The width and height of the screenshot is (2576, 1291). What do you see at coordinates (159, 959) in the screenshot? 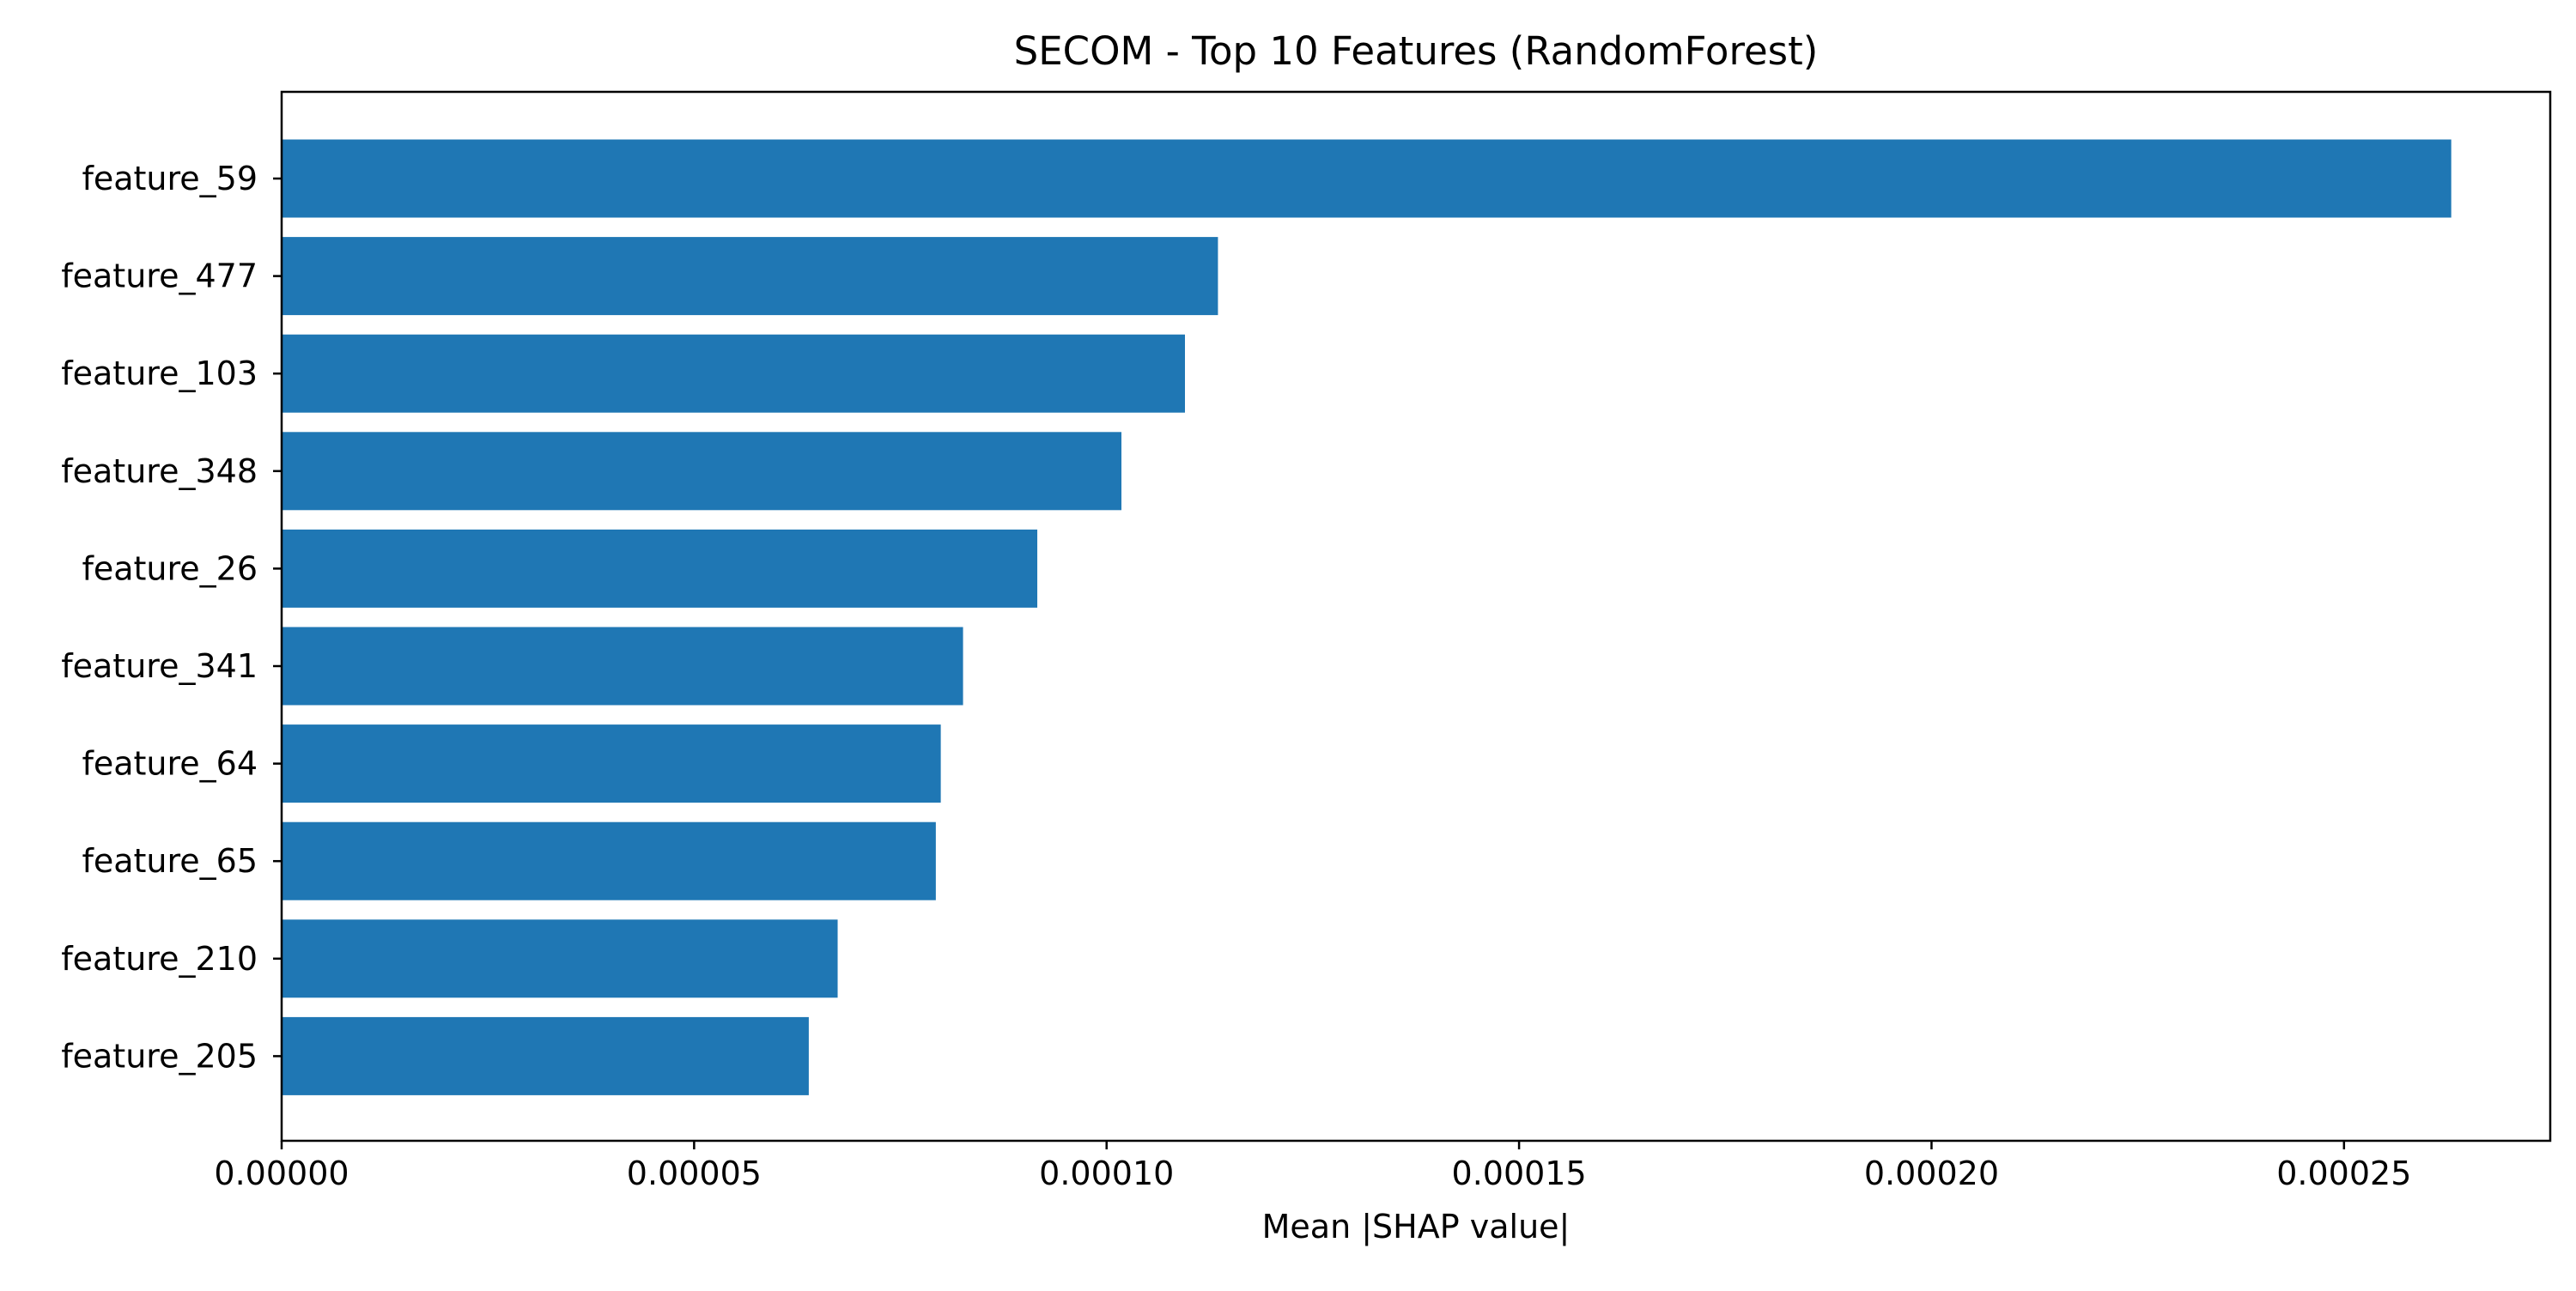
I see `y-tick-label: feature_210` at bounding box center [159, 959].